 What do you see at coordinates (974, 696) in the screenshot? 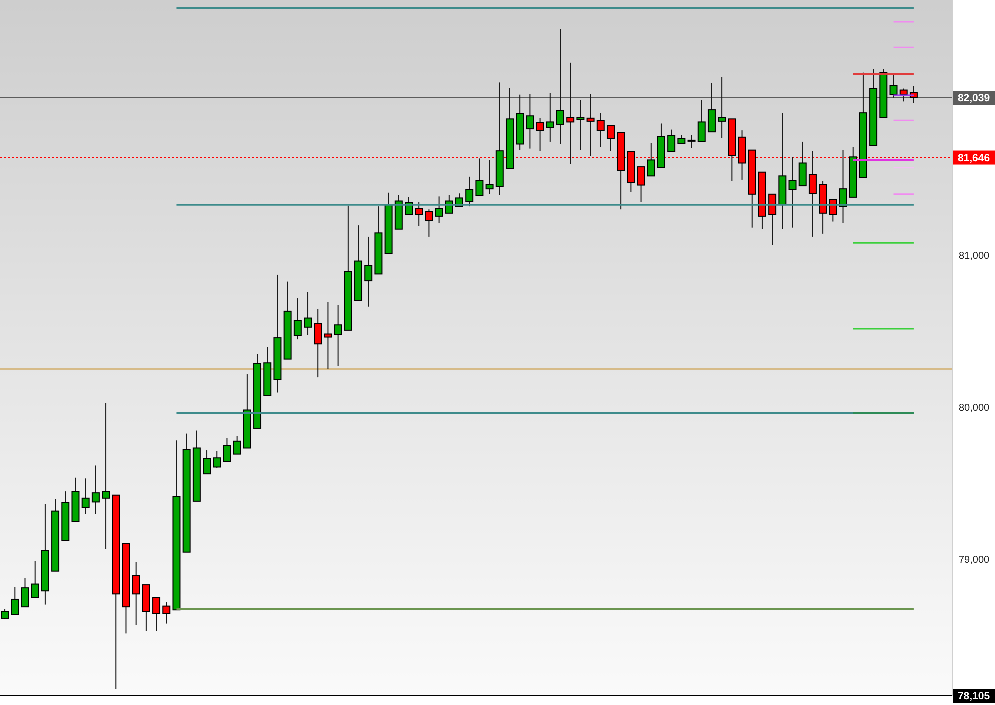
I see `ref-line-label: 78,105` at bounding box center [974, 696].